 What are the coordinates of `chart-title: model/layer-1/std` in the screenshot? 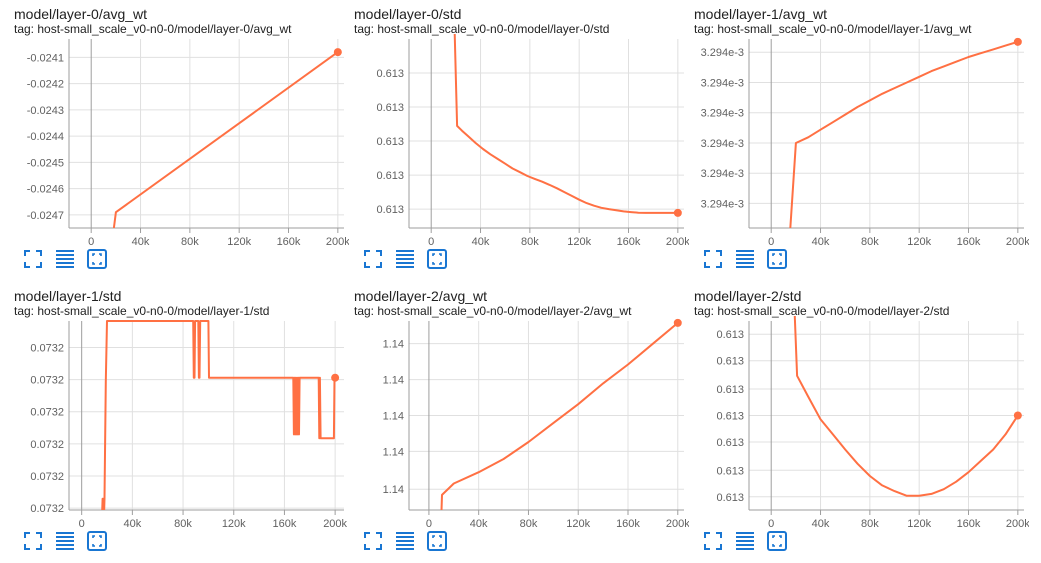 It's located at (68, 296).